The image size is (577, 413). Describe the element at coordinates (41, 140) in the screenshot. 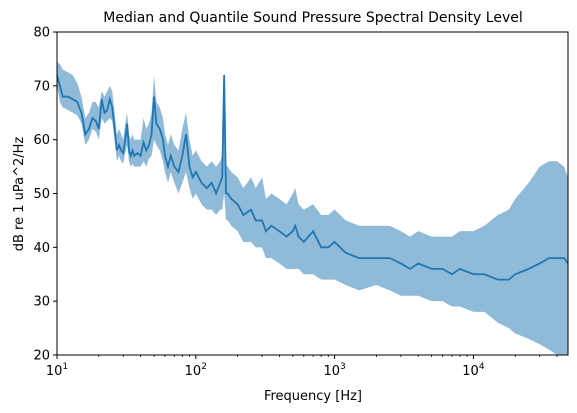

I see `y-tick-label: 60` at that location.